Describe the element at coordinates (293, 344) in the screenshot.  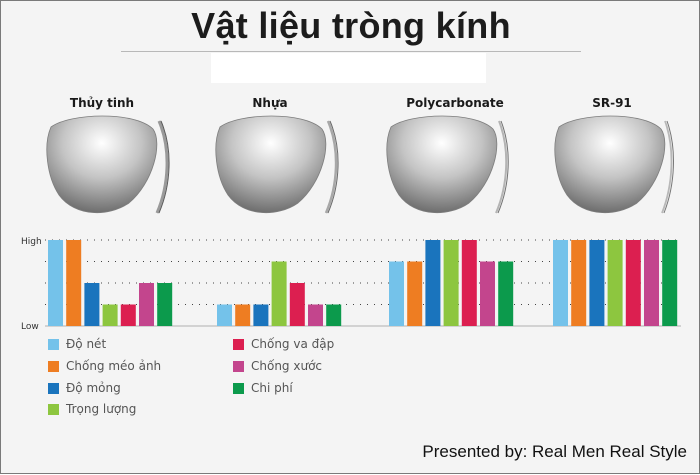
I see `legend-label: Chống va đập` at that location.